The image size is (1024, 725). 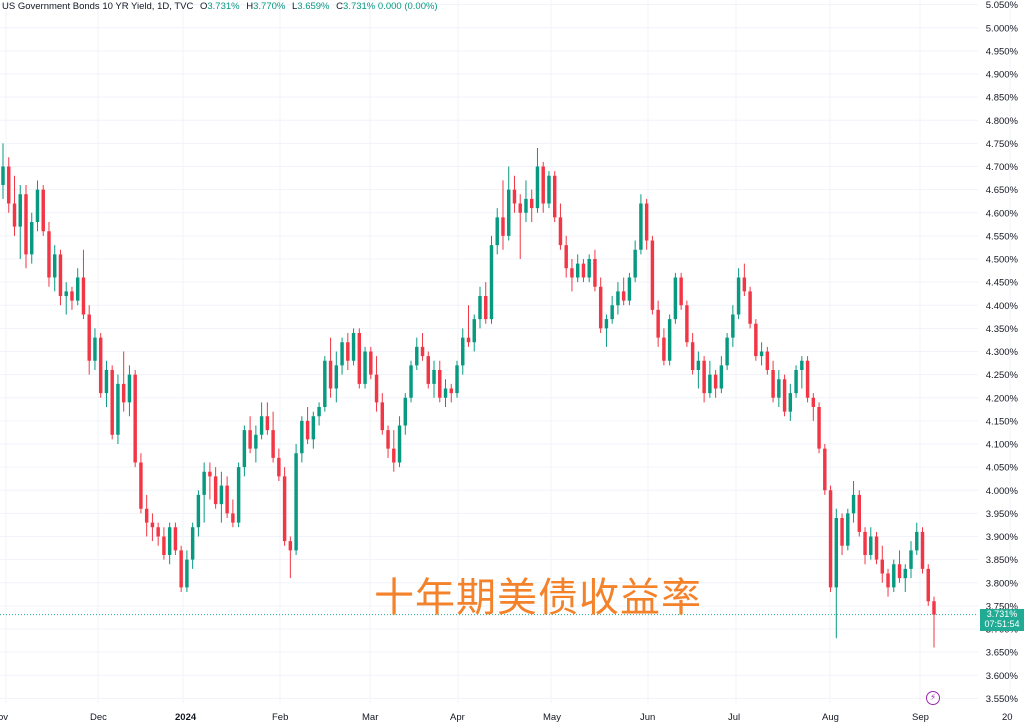 I want to click on y-tick-label: 4.100%, so click(x=1002, y=445).